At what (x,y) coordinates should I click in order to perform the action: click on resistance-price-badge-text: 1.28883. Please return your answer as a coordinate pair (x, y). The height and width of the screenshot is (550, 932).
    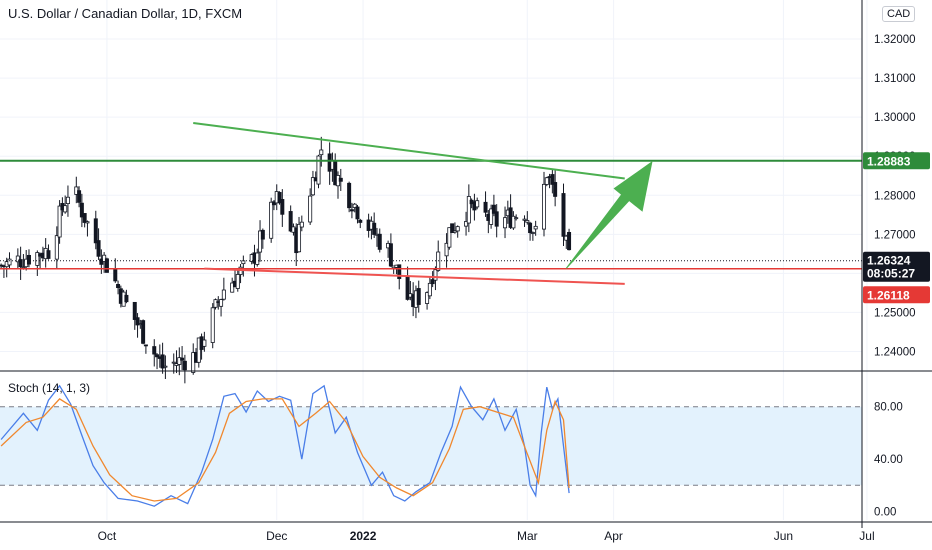
    Looking at the image, I should click on (889, 161).